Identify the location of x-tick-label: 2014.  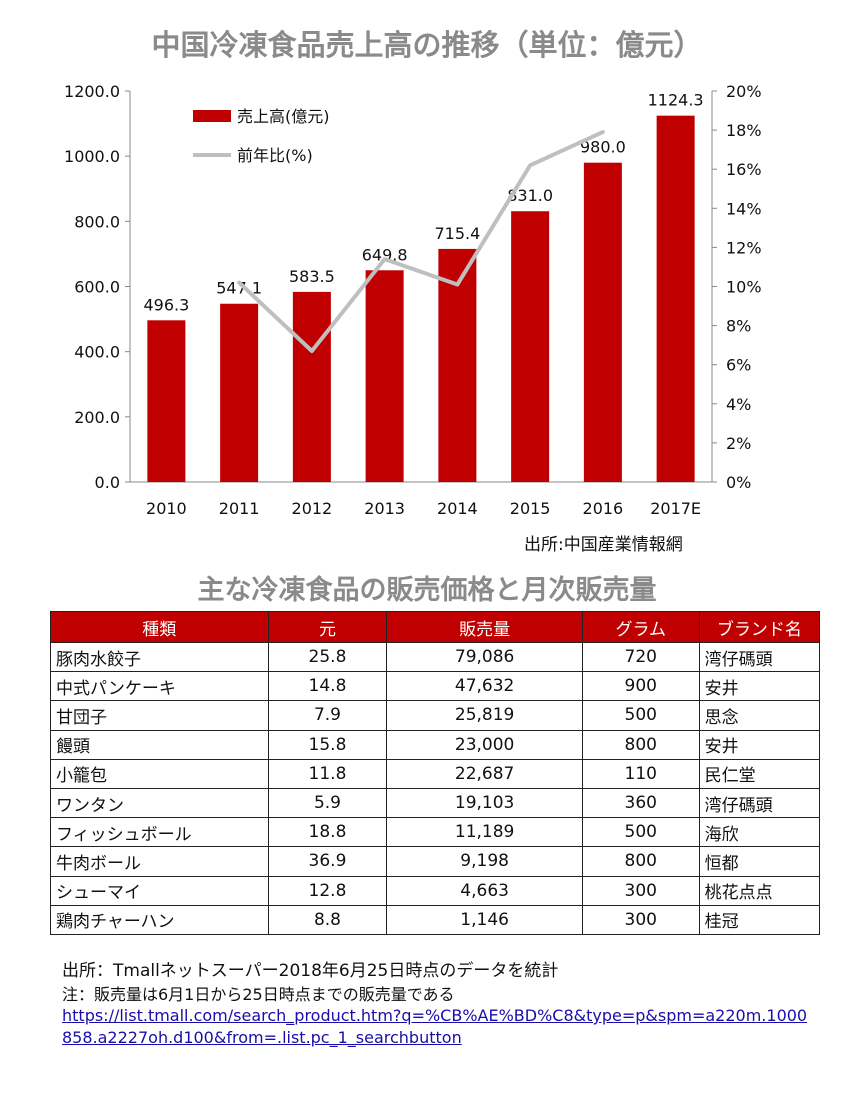
(457, 508).